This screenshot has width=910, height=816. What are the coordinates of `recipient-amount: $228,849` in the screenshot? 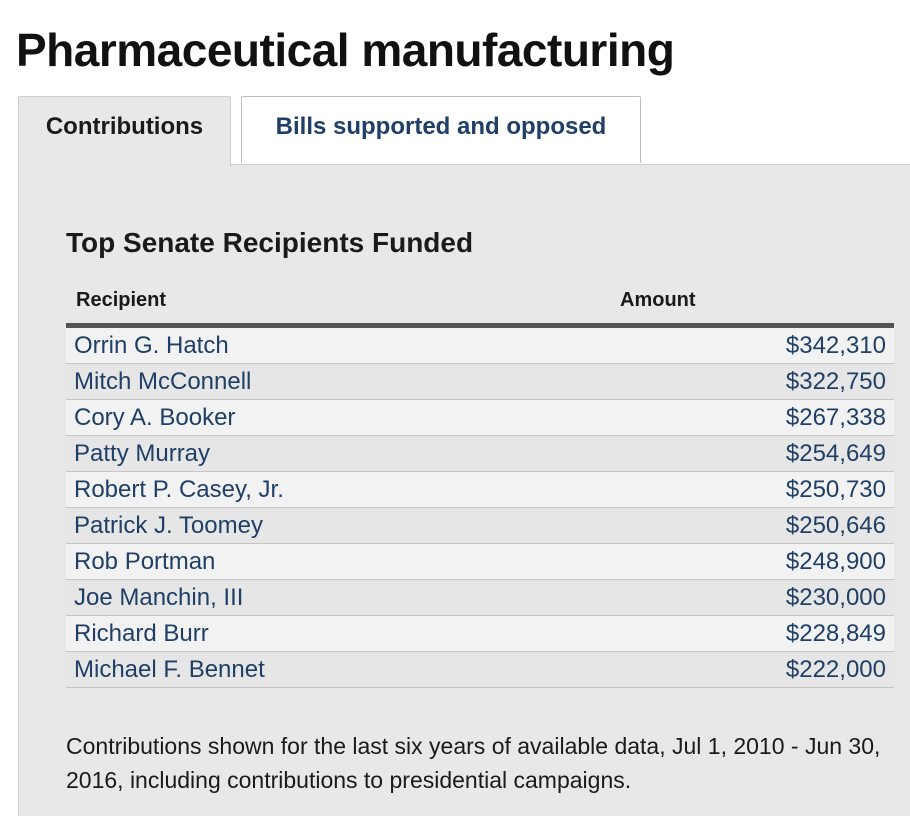 It's located at (835, 633).